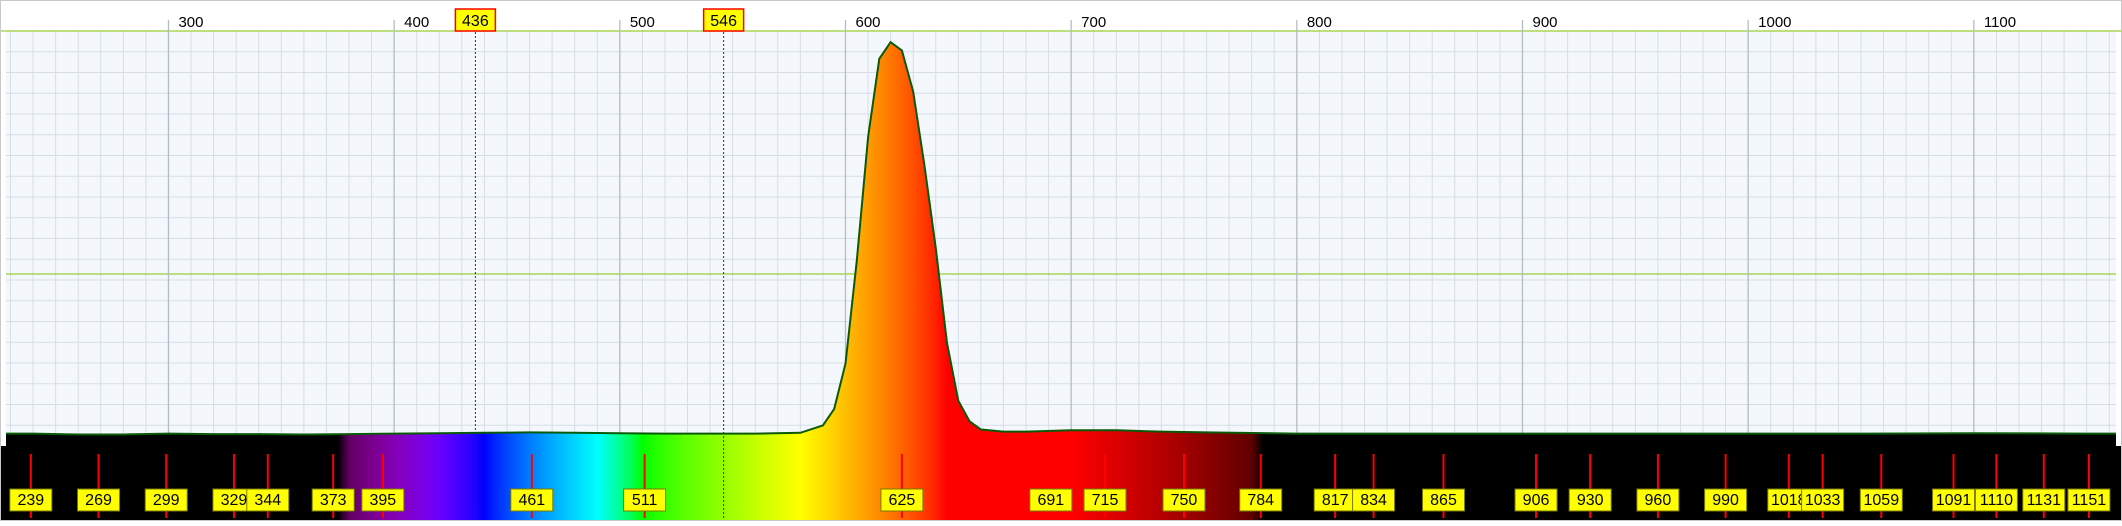 The image size is (2122, 526). I want to click on band-label-299: 299, so click(166, 500).